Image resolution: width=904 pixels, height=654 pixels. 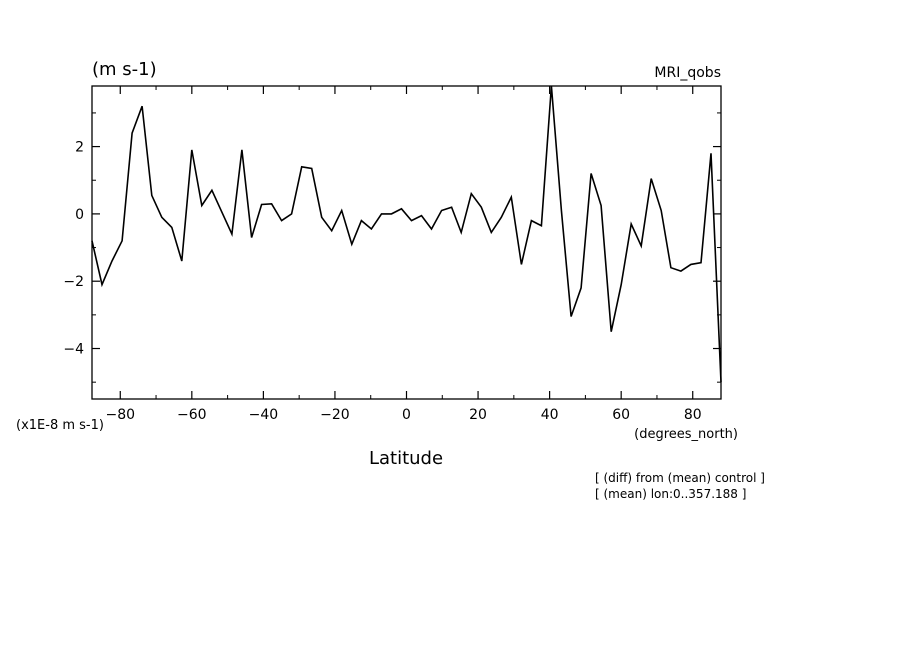 What do you see at coordinates (686, 434) in the screenshot?
I see `x-axis-unit: (degrees_north)` at bounding box center [686, 434].